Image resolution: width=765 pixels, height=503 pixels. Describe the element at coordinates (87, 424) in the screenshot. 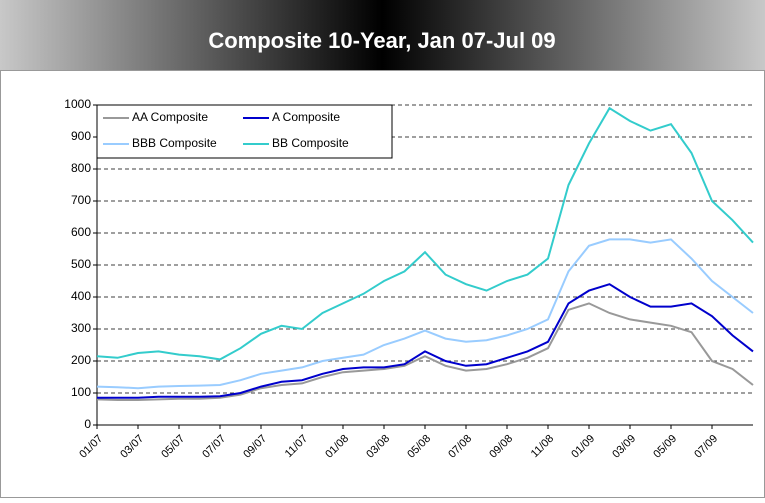

I see `y-tick-label: 0` at that location.